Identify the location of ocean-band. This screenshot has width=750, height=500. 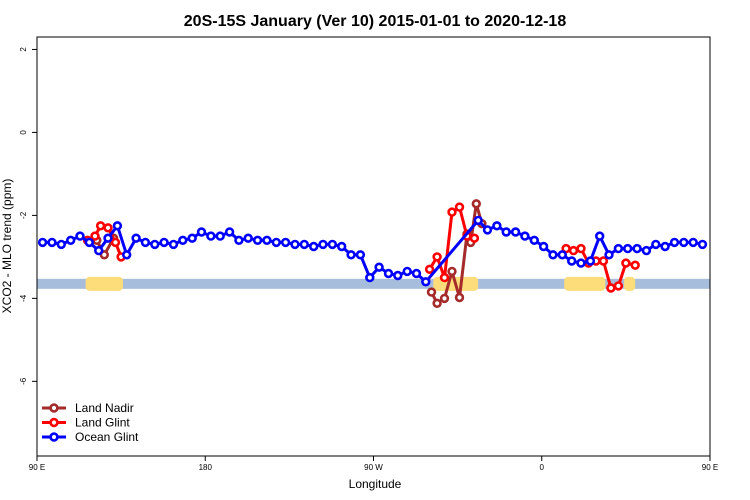
(373, 283).